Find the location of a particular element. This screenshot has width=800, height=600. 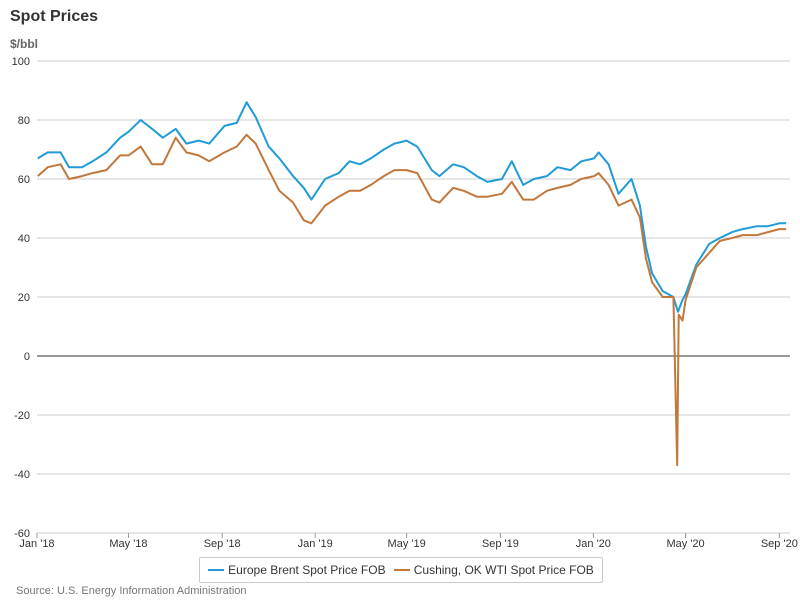

y-tick-label: 60 is located at coordinates (24, 180).